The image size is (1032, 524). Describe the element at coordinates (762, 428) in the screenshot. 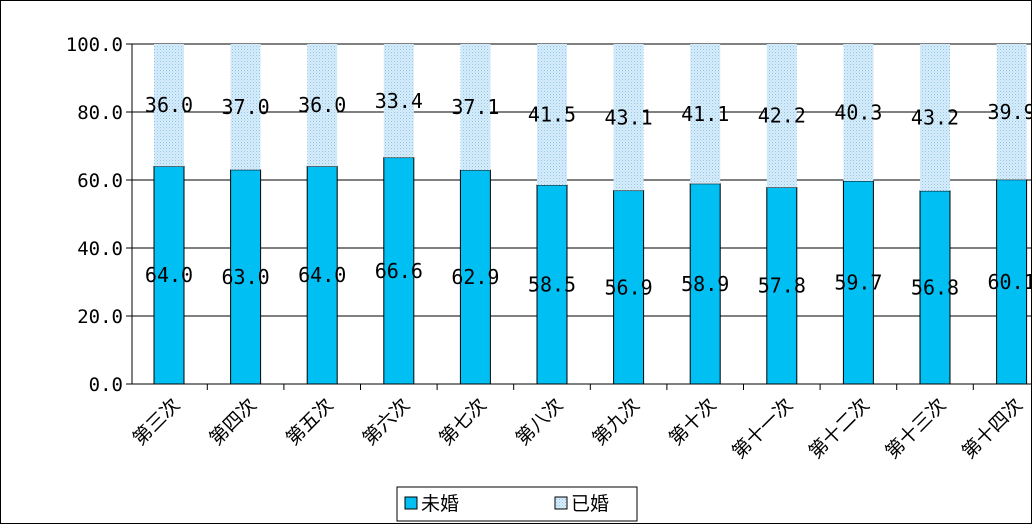

I see `category-label: 第十一次` at that location.